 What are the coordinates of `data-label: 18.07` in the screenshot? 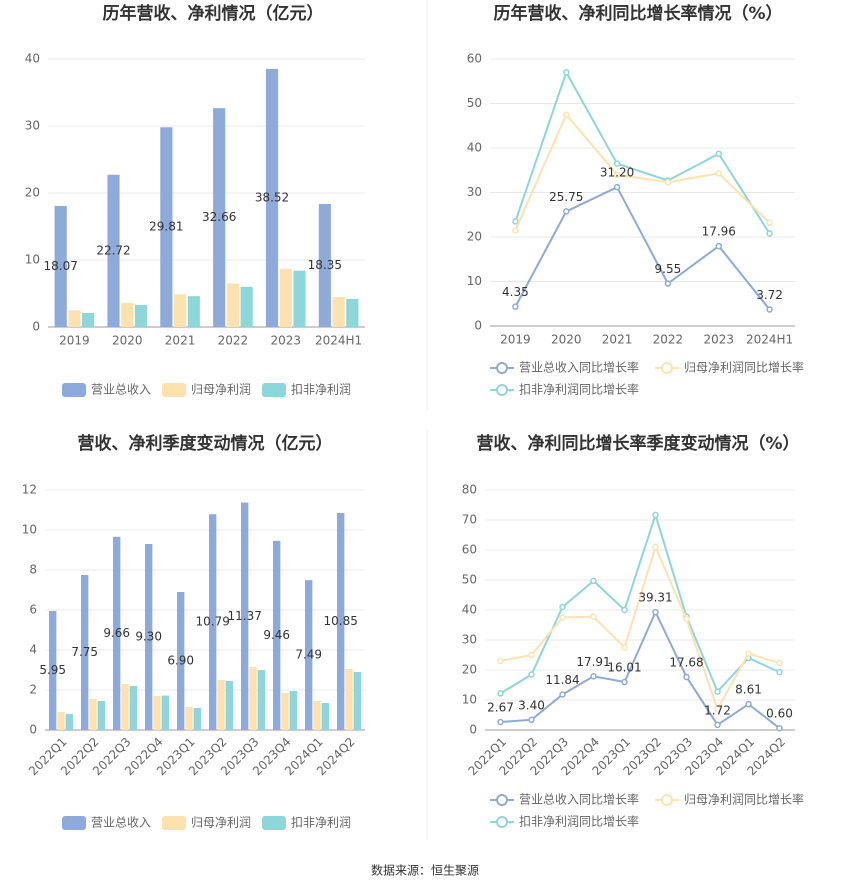 It's located at (61, 266).